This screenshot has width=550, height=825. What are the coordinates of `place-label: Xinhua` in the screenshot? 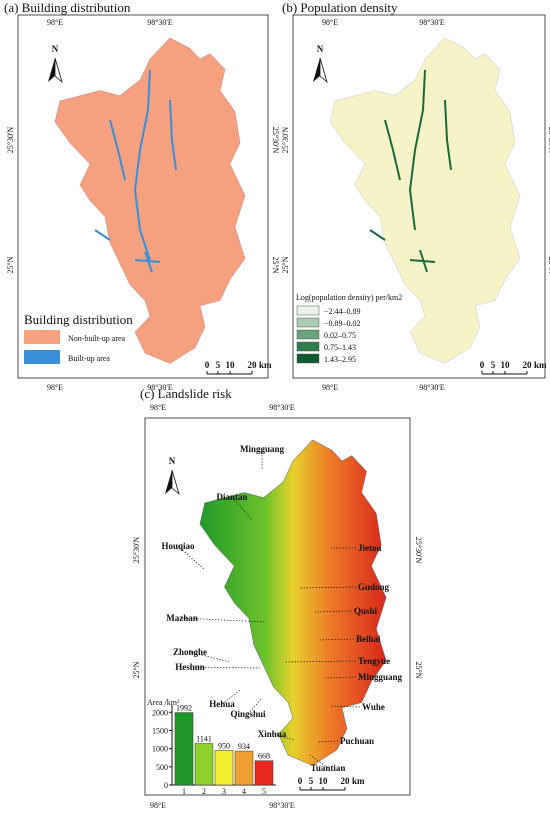 It's located at (272, 734).